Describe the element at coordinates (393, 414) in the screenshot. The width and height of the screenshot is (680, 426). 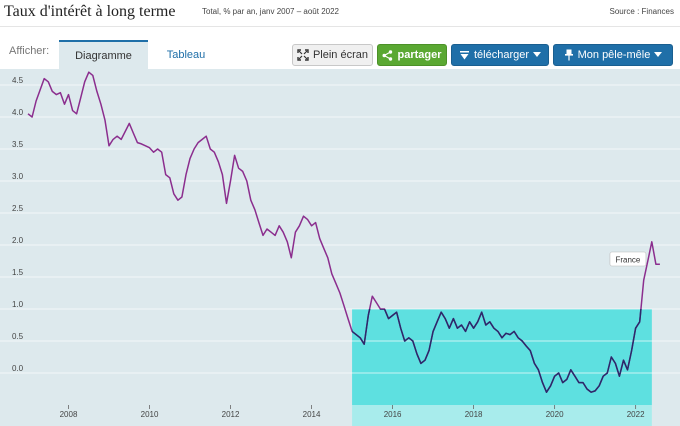
I see `x-tick-label: 2016` at that location.